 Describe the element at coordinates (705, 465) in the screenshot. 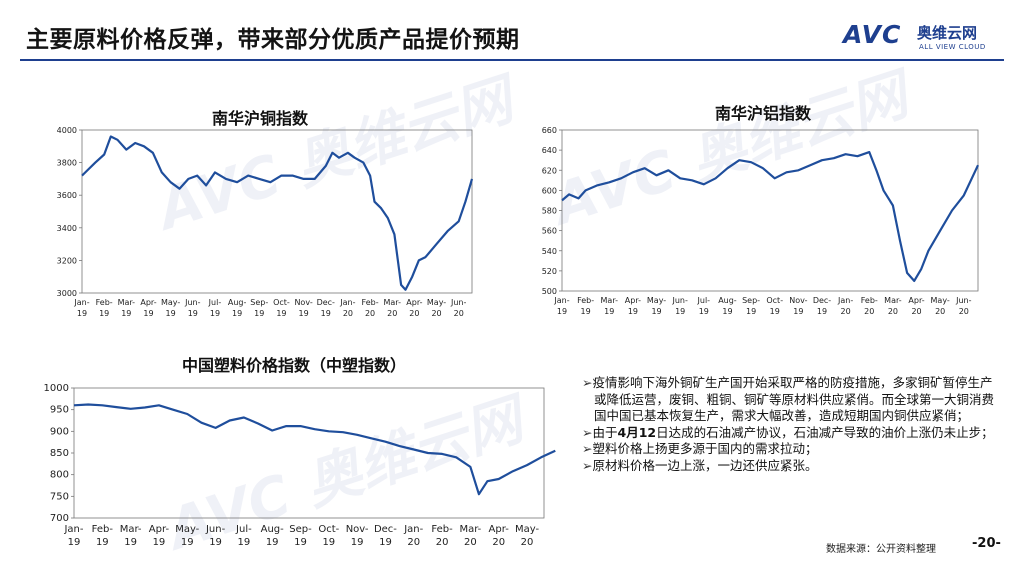

I see `note-text: 原材料价格一边上涨，一边还供应紧张。` at that location.